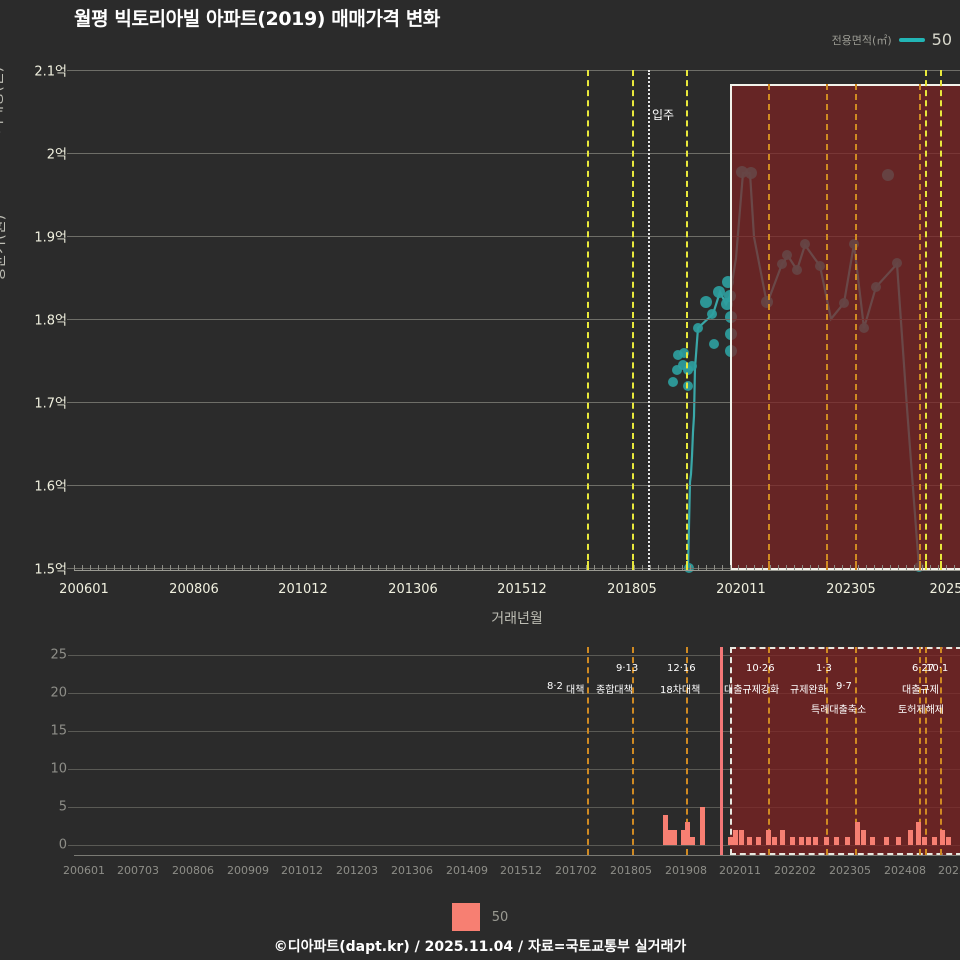  What do you see at coordinates (920, 751) in the screenshot?
I see `bvline-extra` at bounding box center [920, 751].